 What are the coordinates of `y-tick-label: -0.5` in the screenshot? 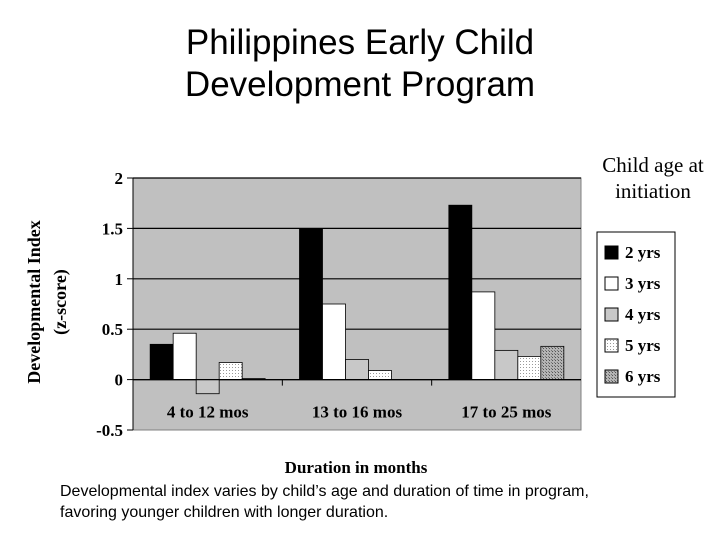 It's located at (109, 430).